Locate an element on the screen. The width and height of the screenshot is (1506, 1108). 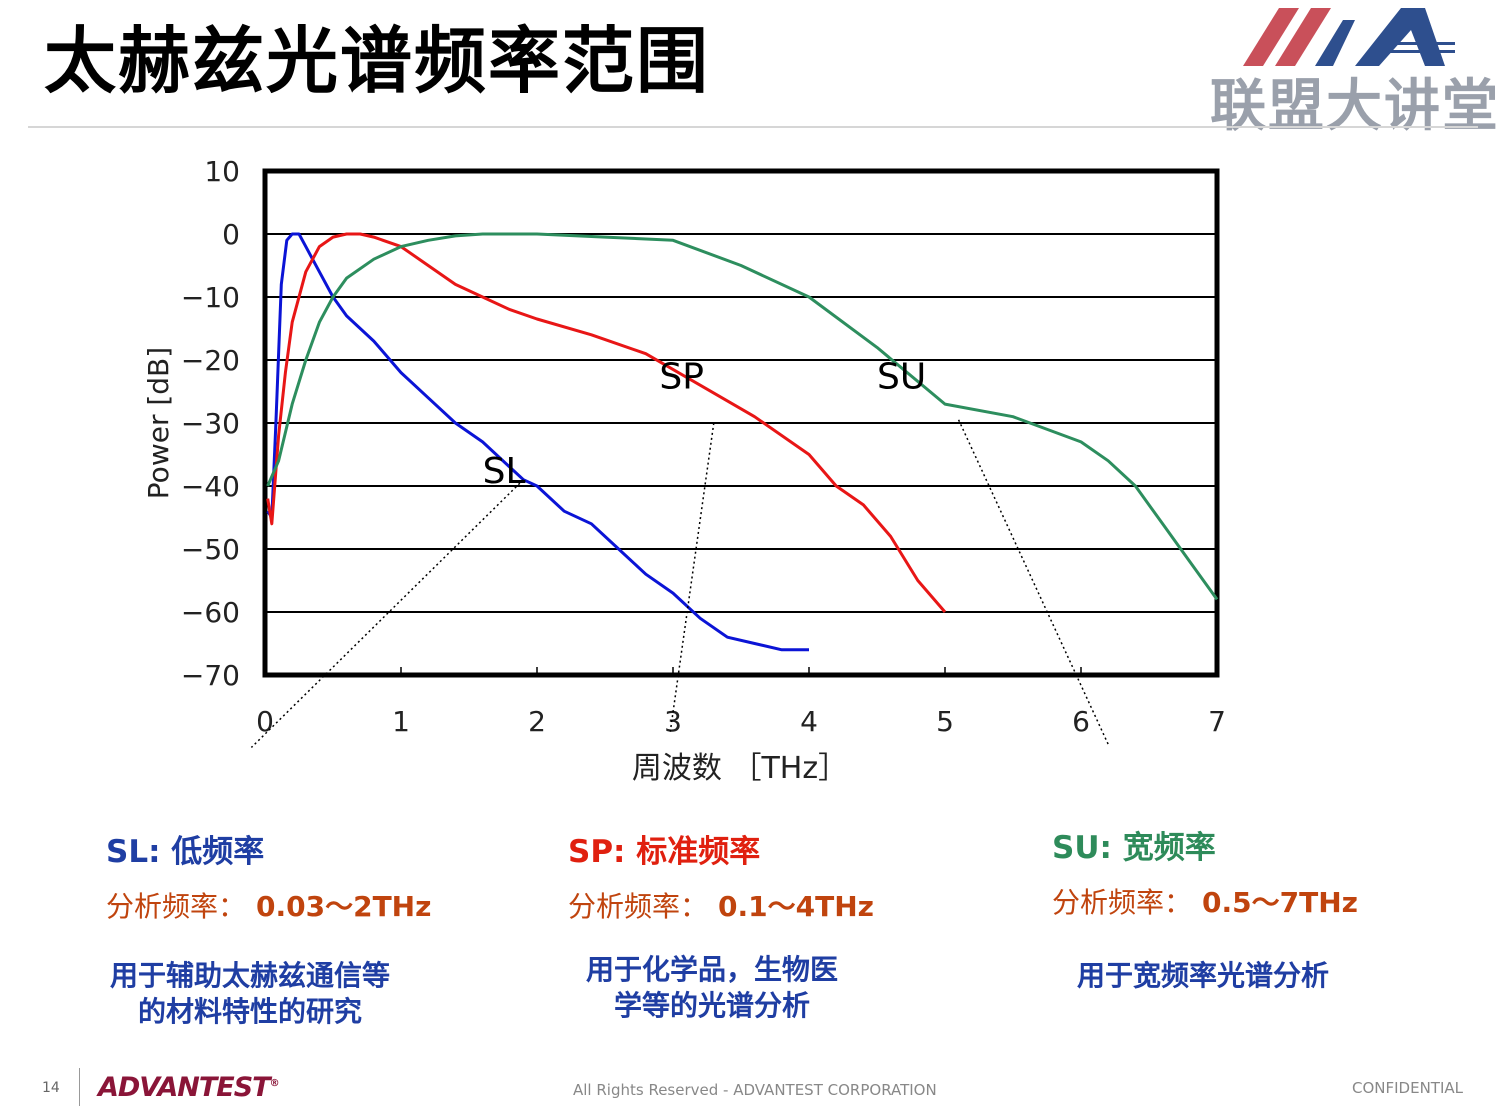
mode-sp-range: 分析频率： 0.1～4THz is located at coordinates (721, 905).